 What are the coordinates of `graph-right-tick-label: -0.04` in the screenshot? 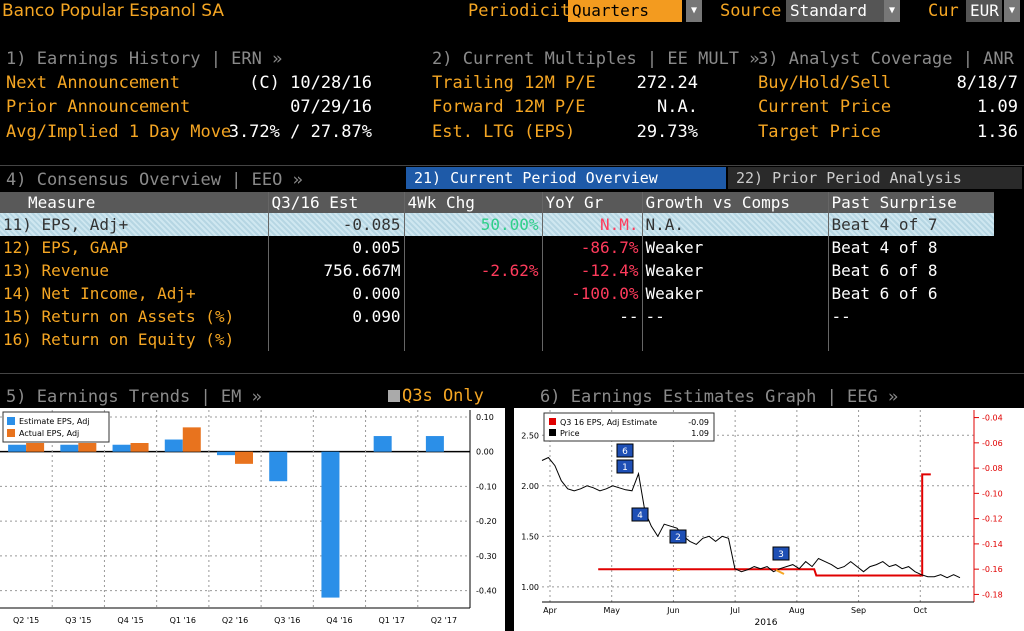 It's located at (992, 418).